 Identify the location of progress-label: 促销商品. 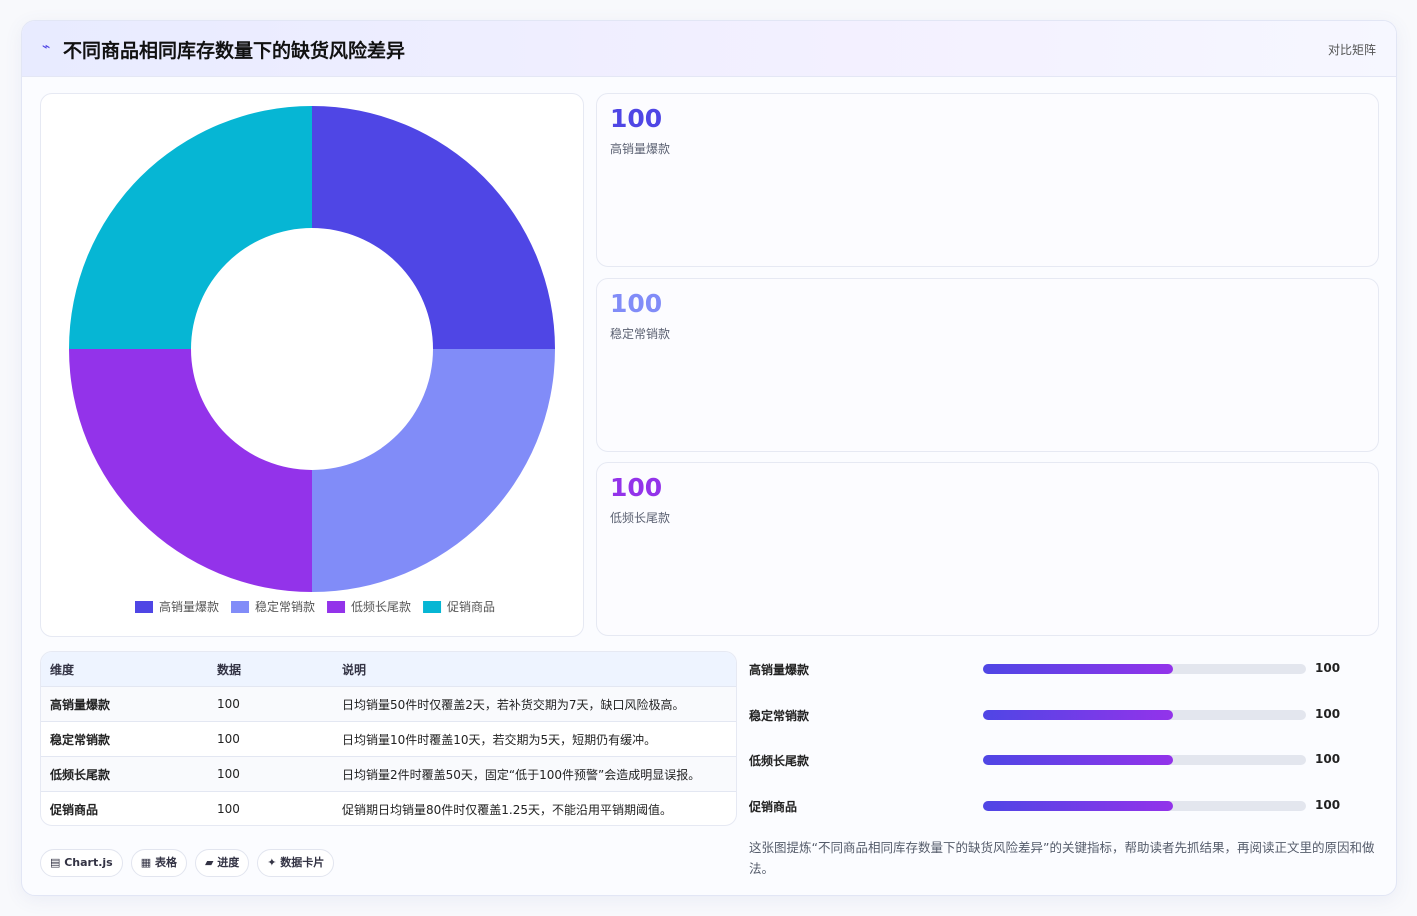
(773, 807).